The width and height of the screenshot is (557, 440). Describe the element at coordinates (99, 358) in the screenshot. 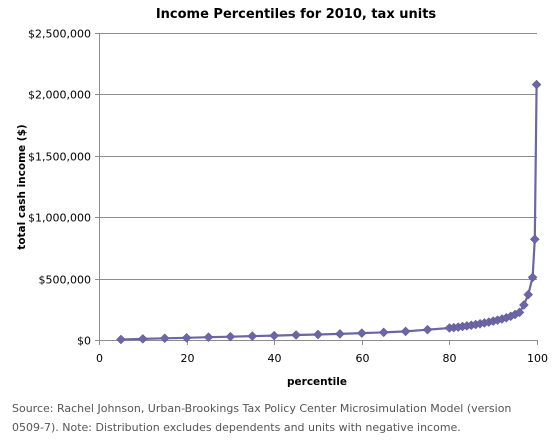

I see `x-tick-label: 0` at that location.